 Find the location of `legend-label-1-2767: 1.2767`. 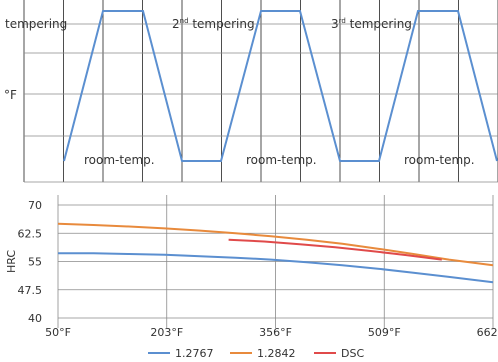

legend-label-1-2767: 1.2767 is located at coordinates (194, 353).